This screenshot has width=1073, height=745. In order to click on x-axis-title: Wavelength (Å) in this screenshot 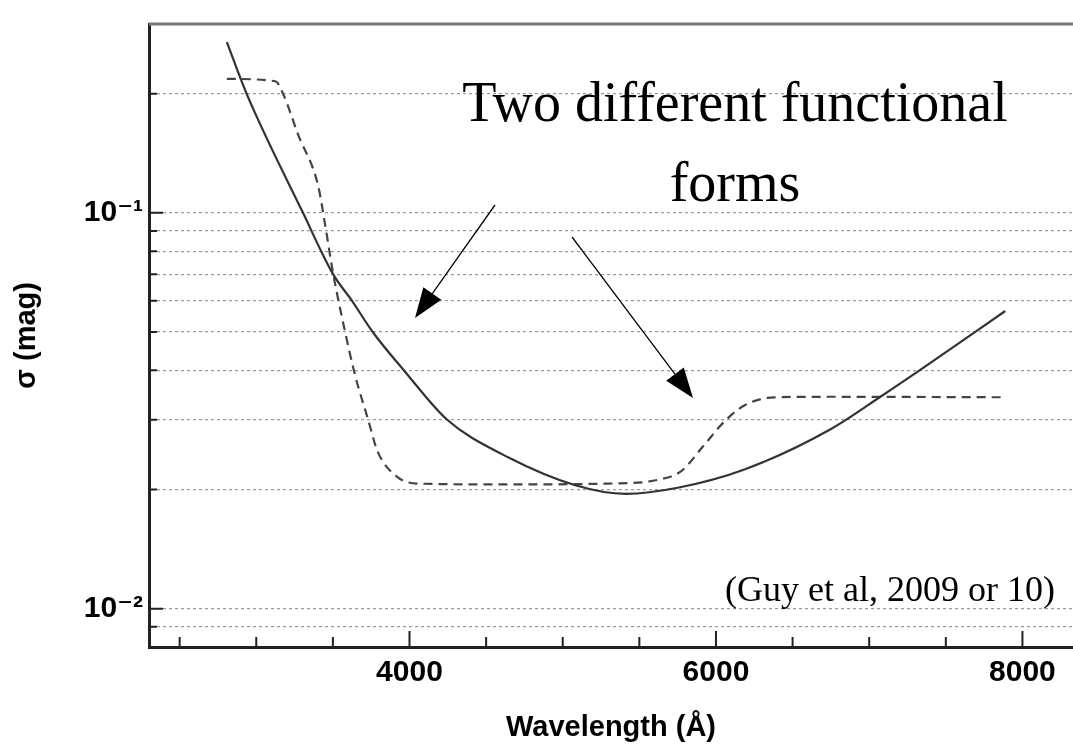, I will do `click(611, 725)`.